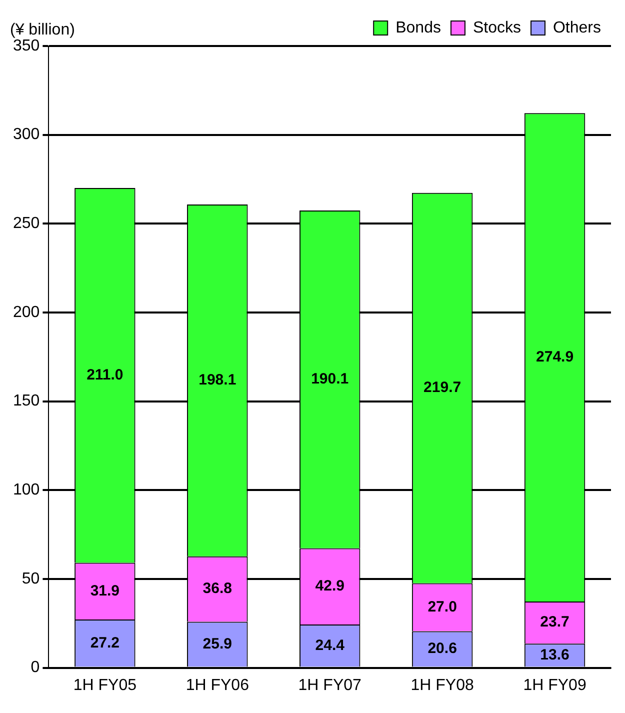 This screenshot has height=713, width=625. I want to click on y-tick-label: 50, so click(31, 579).